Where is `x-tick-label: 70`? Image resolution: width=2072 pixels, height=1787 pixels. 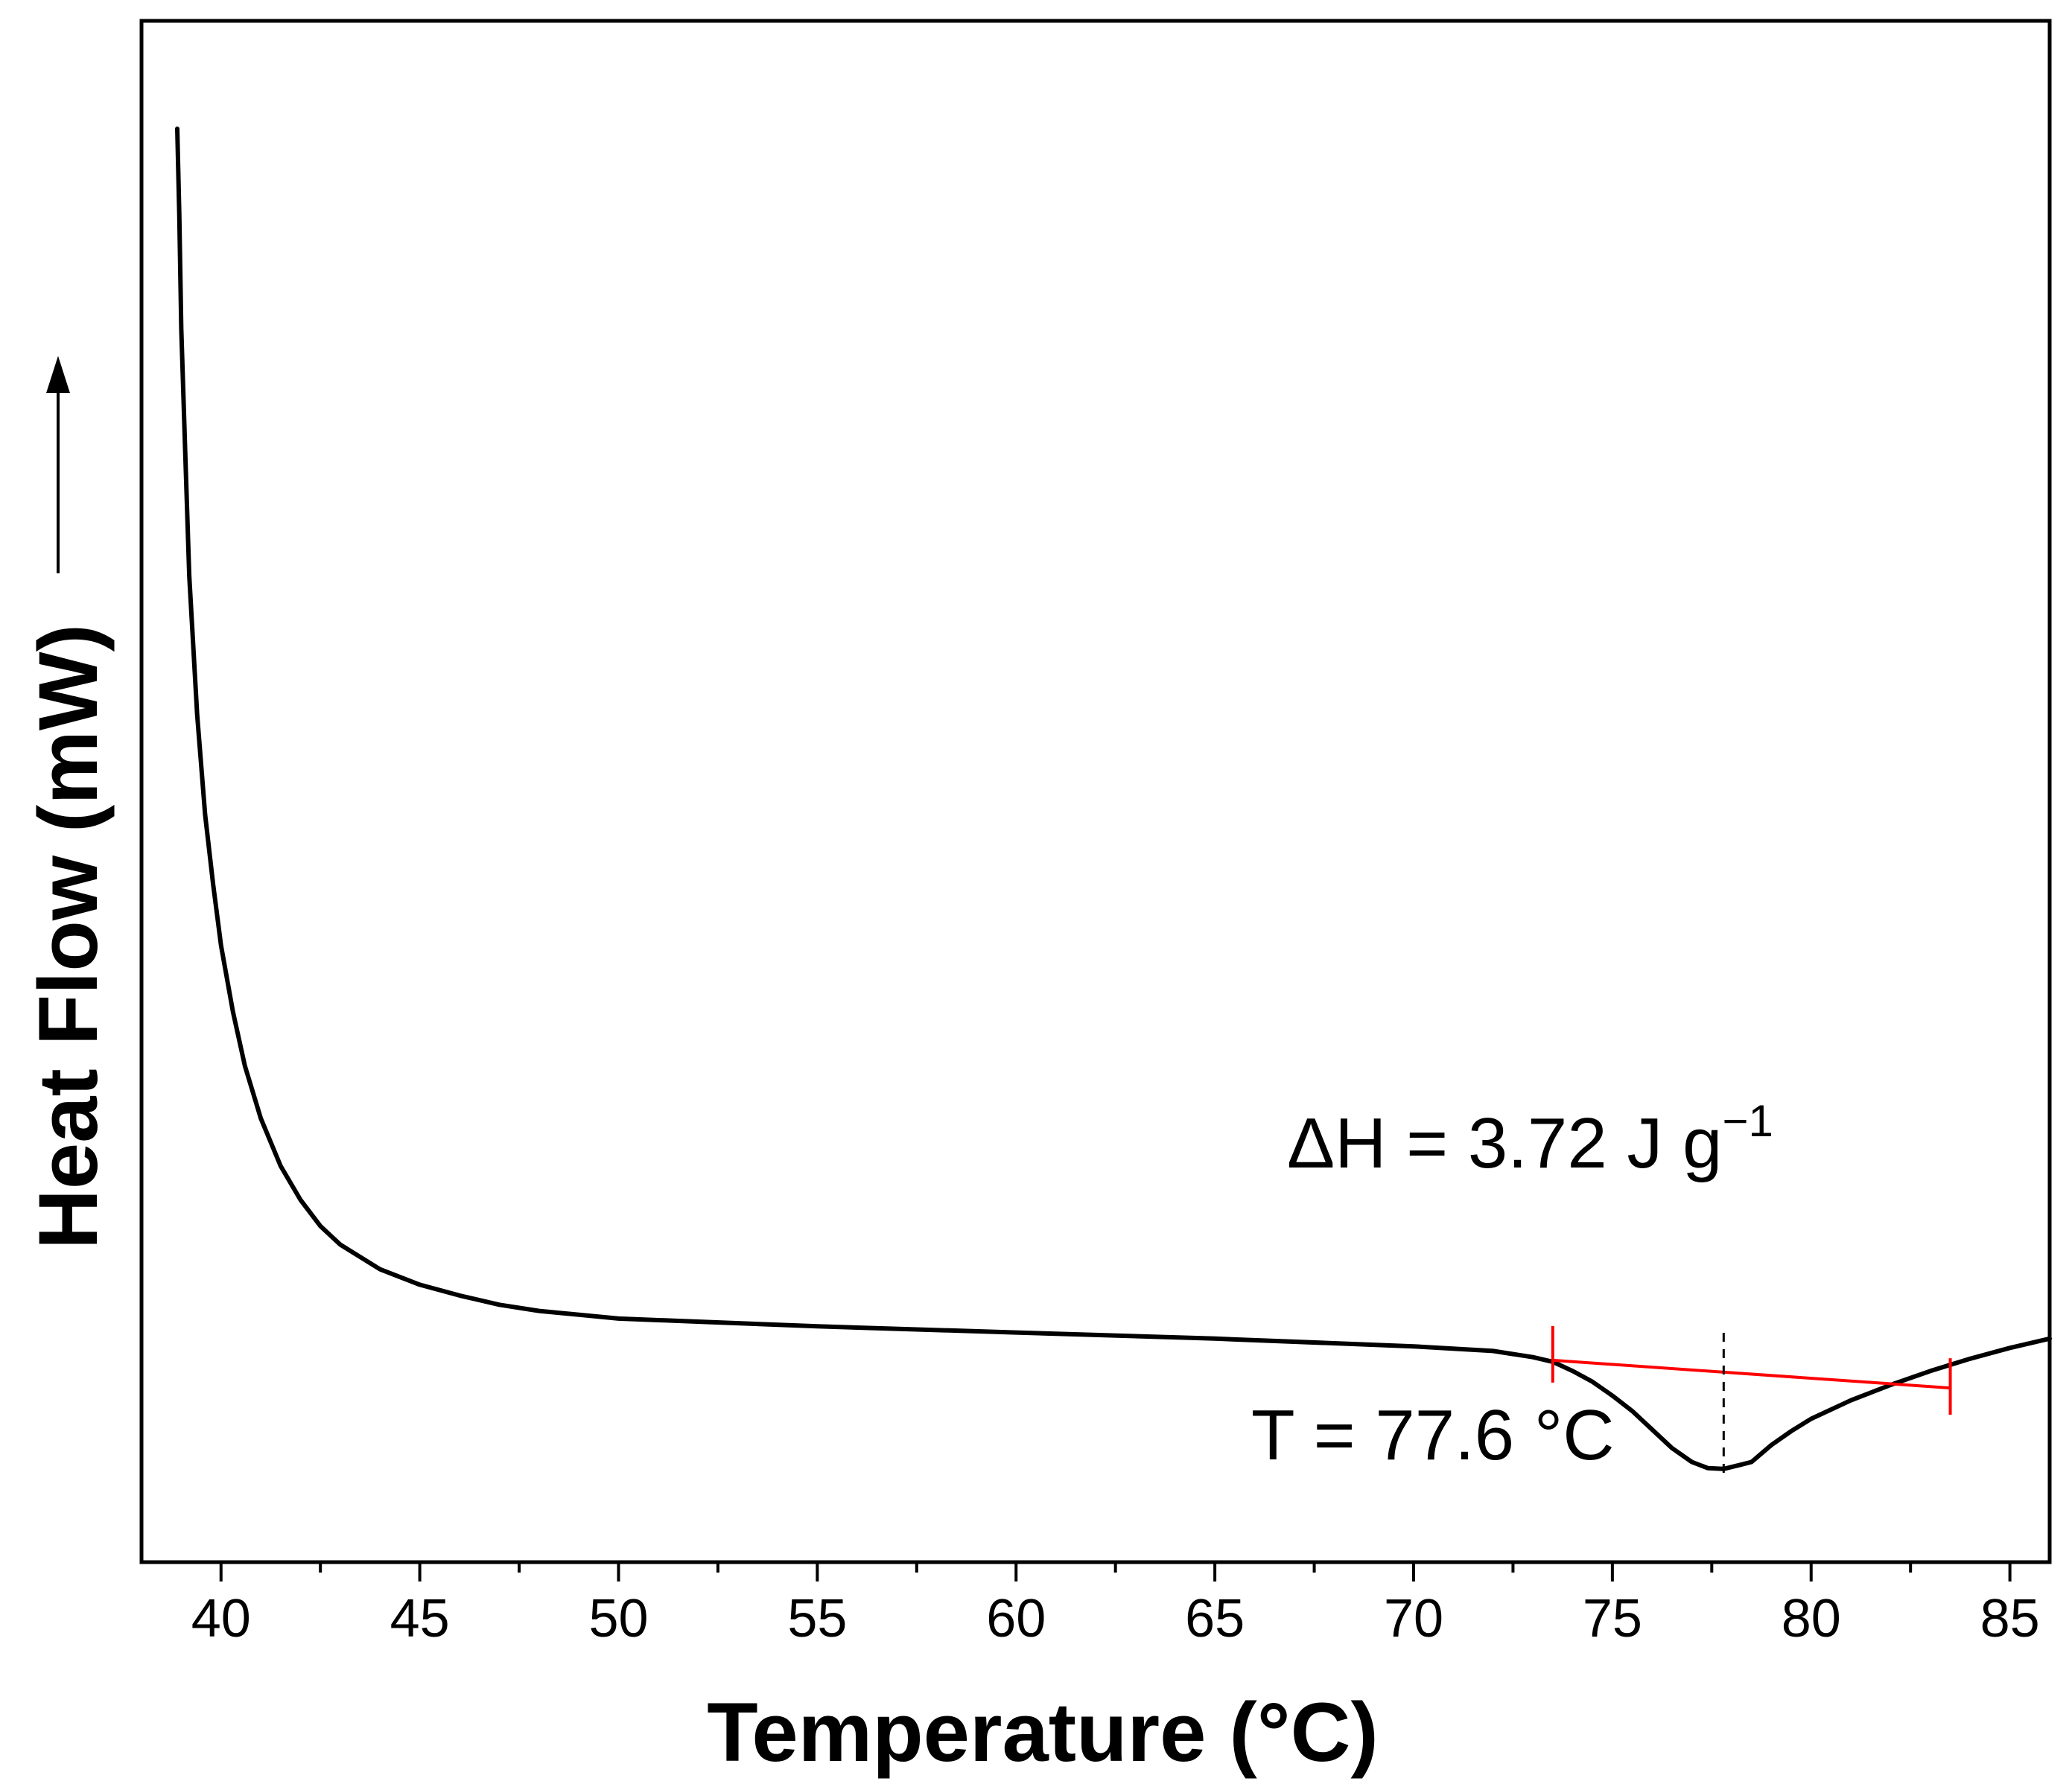 x-tick-label: 70 is located at coordinates (1413, 1619).